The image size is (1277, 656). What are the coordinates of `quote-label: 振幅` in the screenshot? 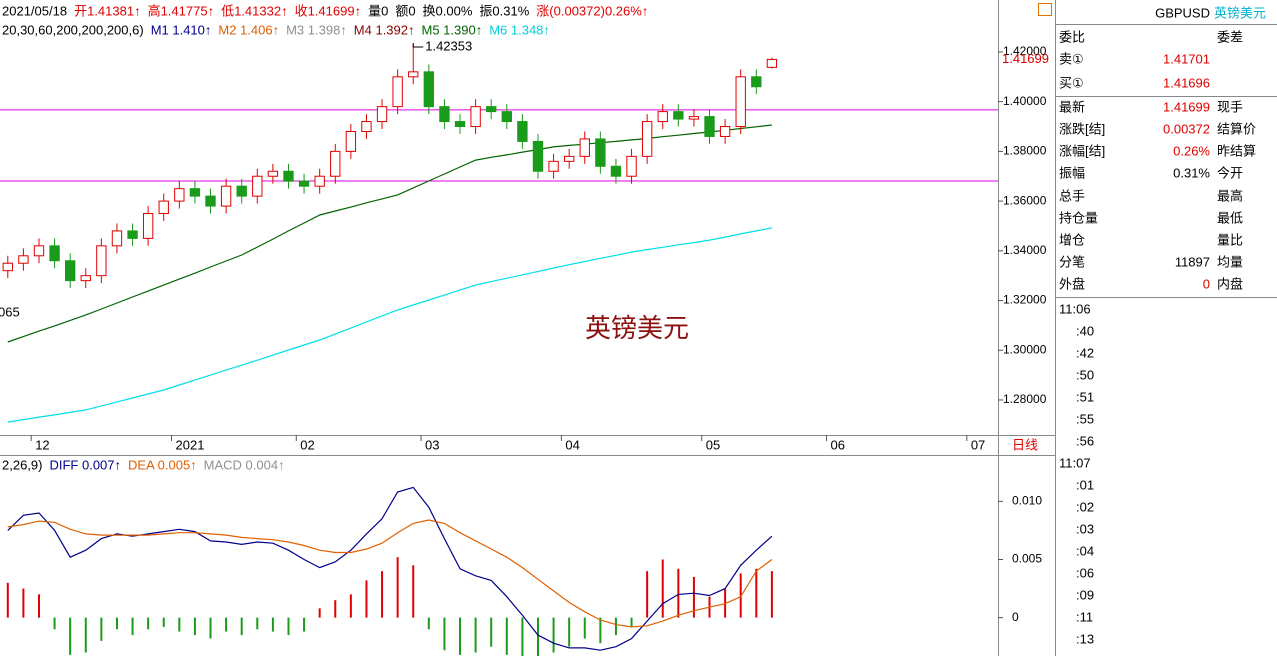 It's located at (1072, 172).